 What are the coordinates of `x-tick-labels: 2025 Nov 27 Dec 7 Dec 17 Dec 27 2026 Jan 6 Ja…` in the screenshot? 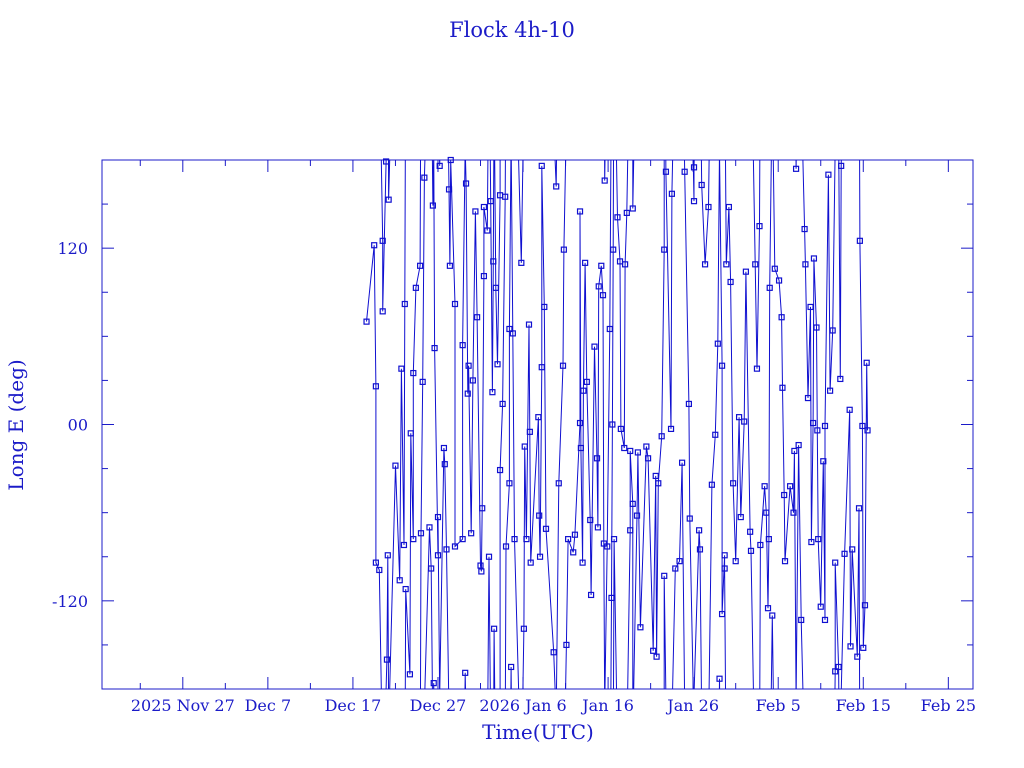 It's located at (553, 705).